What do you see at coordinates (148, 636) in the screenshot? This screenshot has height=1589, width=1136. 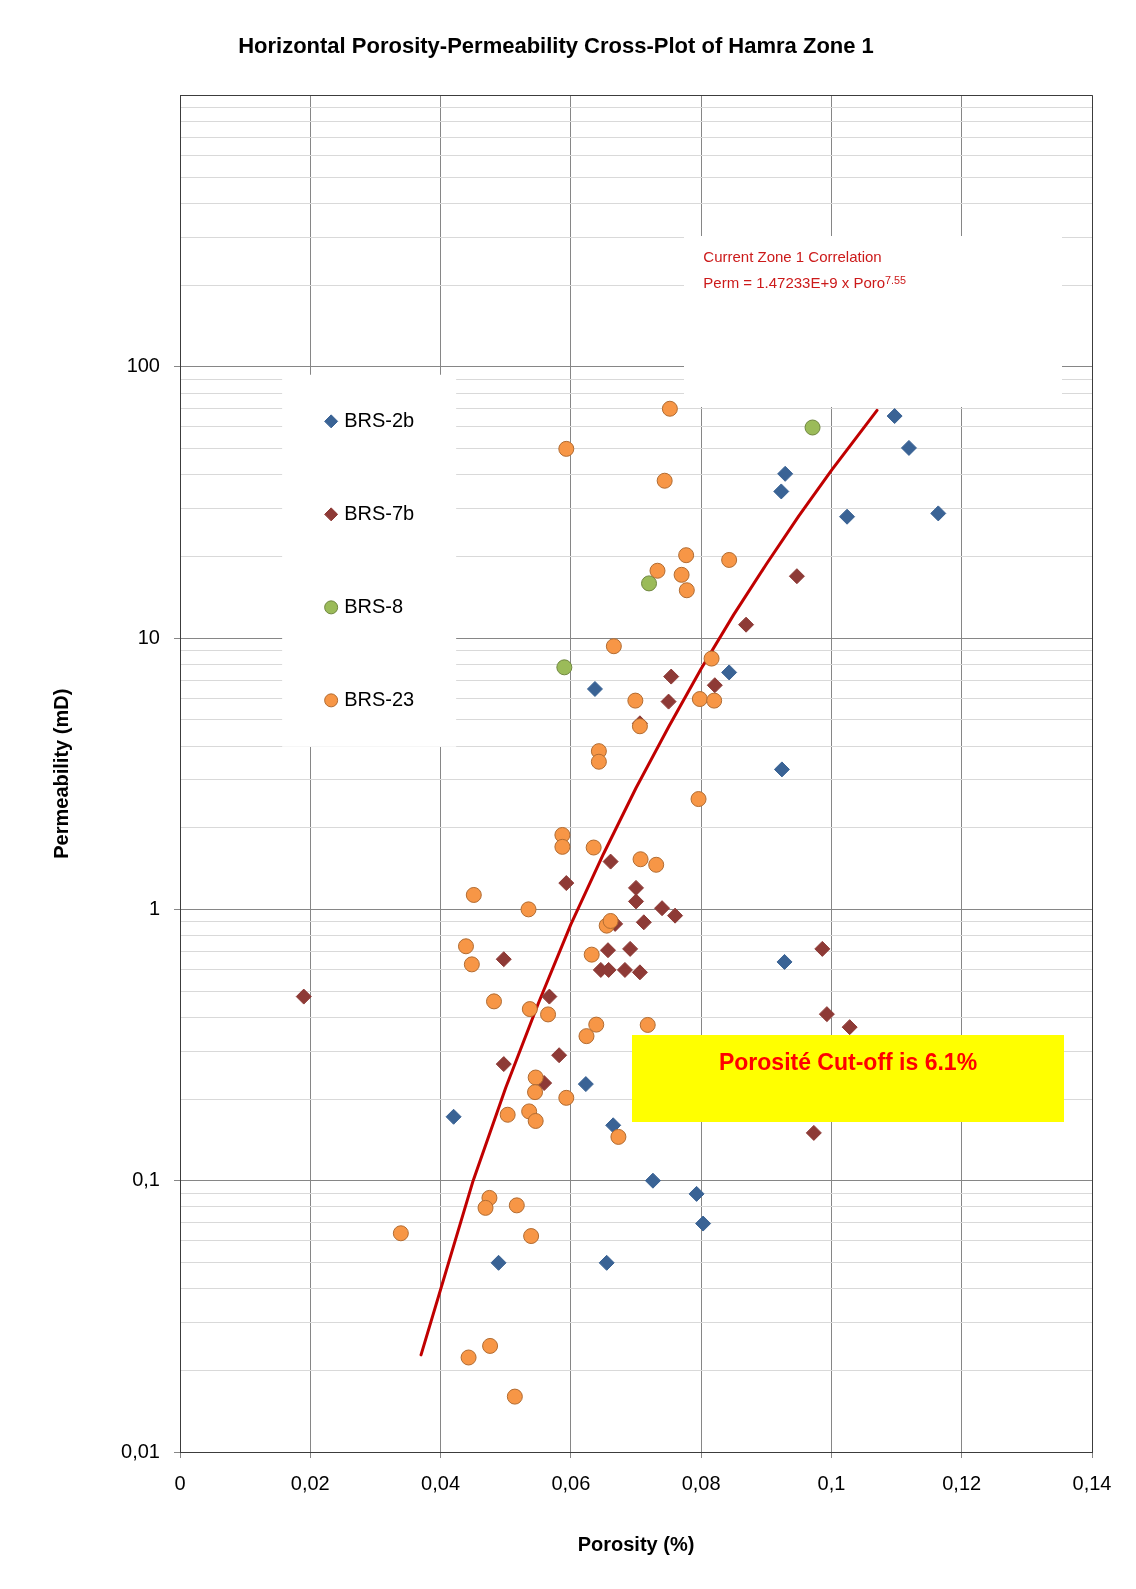 I see `y-tick-label: 10` at bounding box center [148, 636].